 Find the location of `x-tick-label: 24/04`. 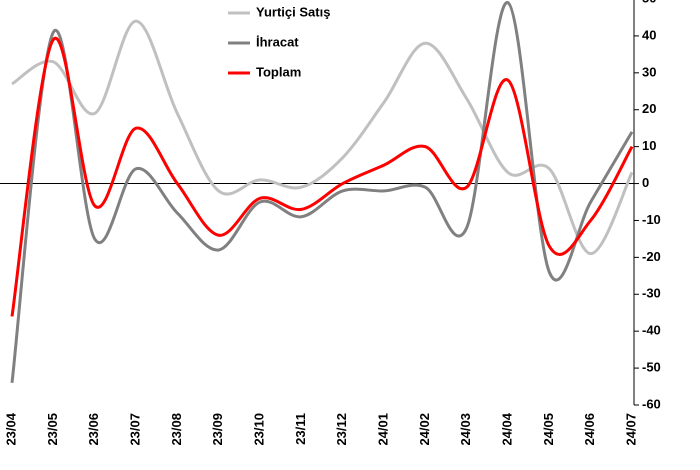

x-tick-label: 24/04 is located at coordinates (506, 428).